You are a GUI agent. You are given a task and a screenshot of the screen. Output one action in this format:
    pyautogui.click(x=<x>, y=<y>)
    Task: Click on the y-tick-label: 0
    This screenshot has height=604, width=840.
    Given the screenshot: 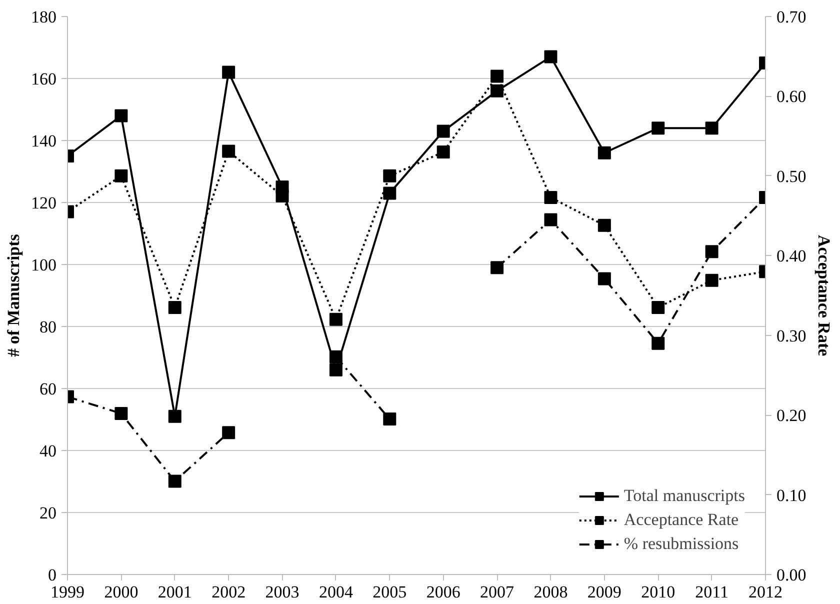 What is the action you would take?
    pyautogui.click(x=52, y=575)
    